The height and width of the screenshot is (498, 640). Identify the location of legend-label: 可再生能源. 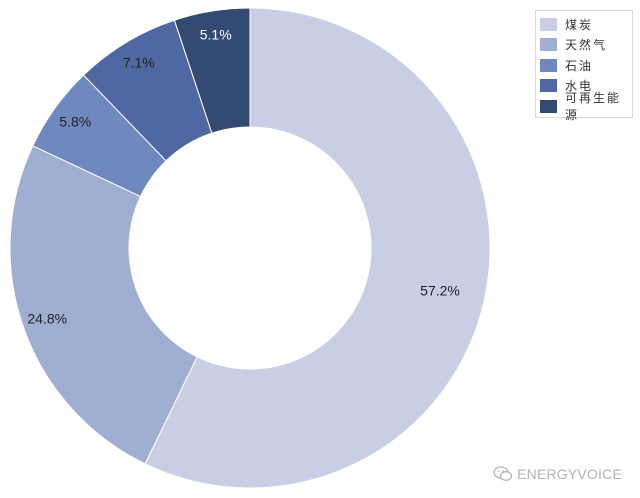
(593, 107).